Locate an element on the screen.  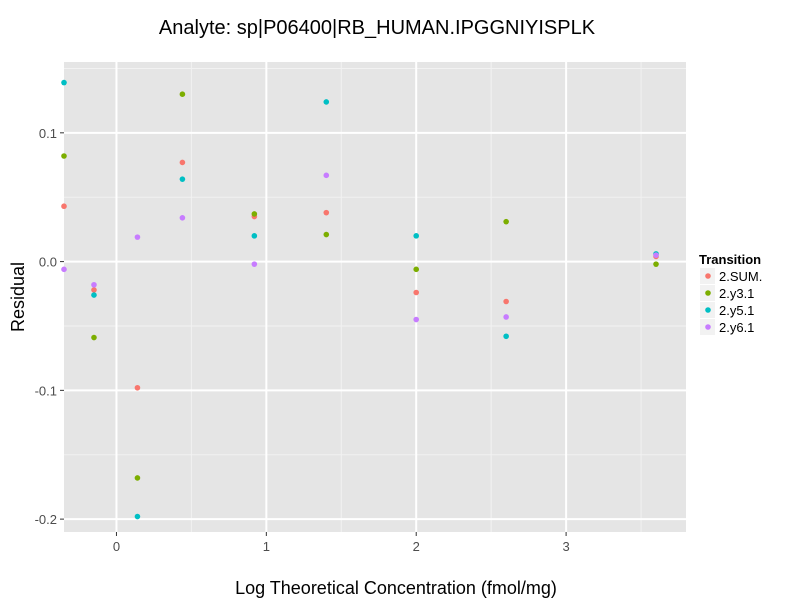
y-tick-label: -0.1 is located at coordinates (46, 390).